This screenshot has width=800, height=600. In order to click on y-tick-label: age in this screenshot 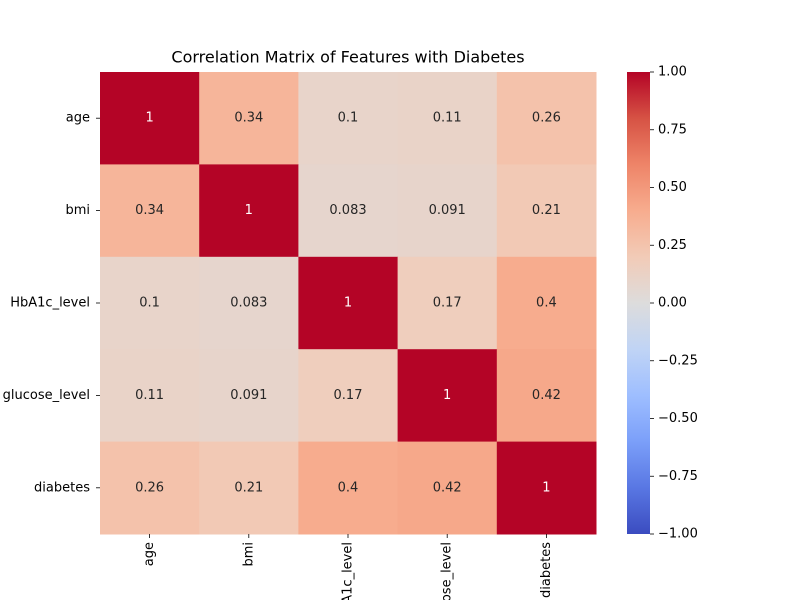, I will do `click(78, 118)`.